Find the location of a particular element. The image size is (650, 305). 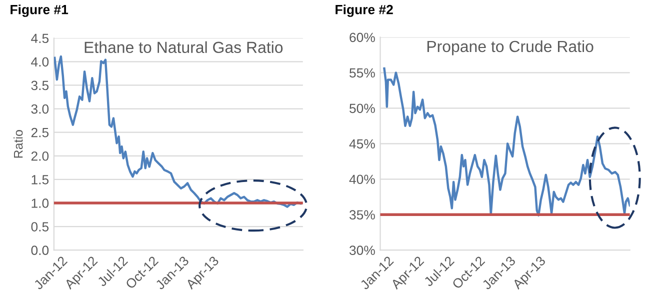

y-tick-label: 1.0 is located at coordinates (40, 203).